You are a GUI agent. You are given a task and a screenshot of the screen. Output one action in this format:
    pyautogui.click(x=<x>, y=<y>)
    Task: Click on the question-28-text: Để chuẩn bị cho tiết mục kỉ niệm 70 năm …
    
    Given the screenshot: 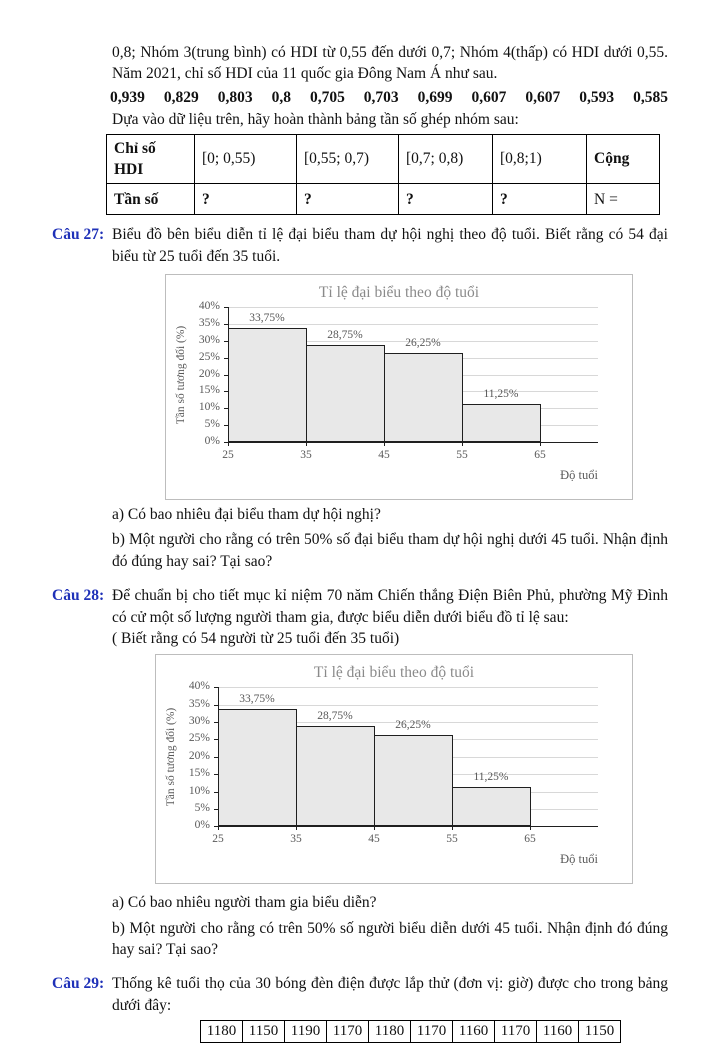 What is the action you would take?
    pyautogui.click(x=390, y=606)
    